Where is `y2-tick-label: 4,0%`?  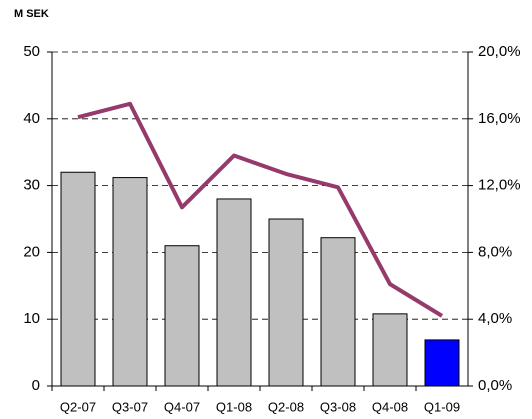
y2-tick-label: 4,0% is located at coordinates (495, 318).